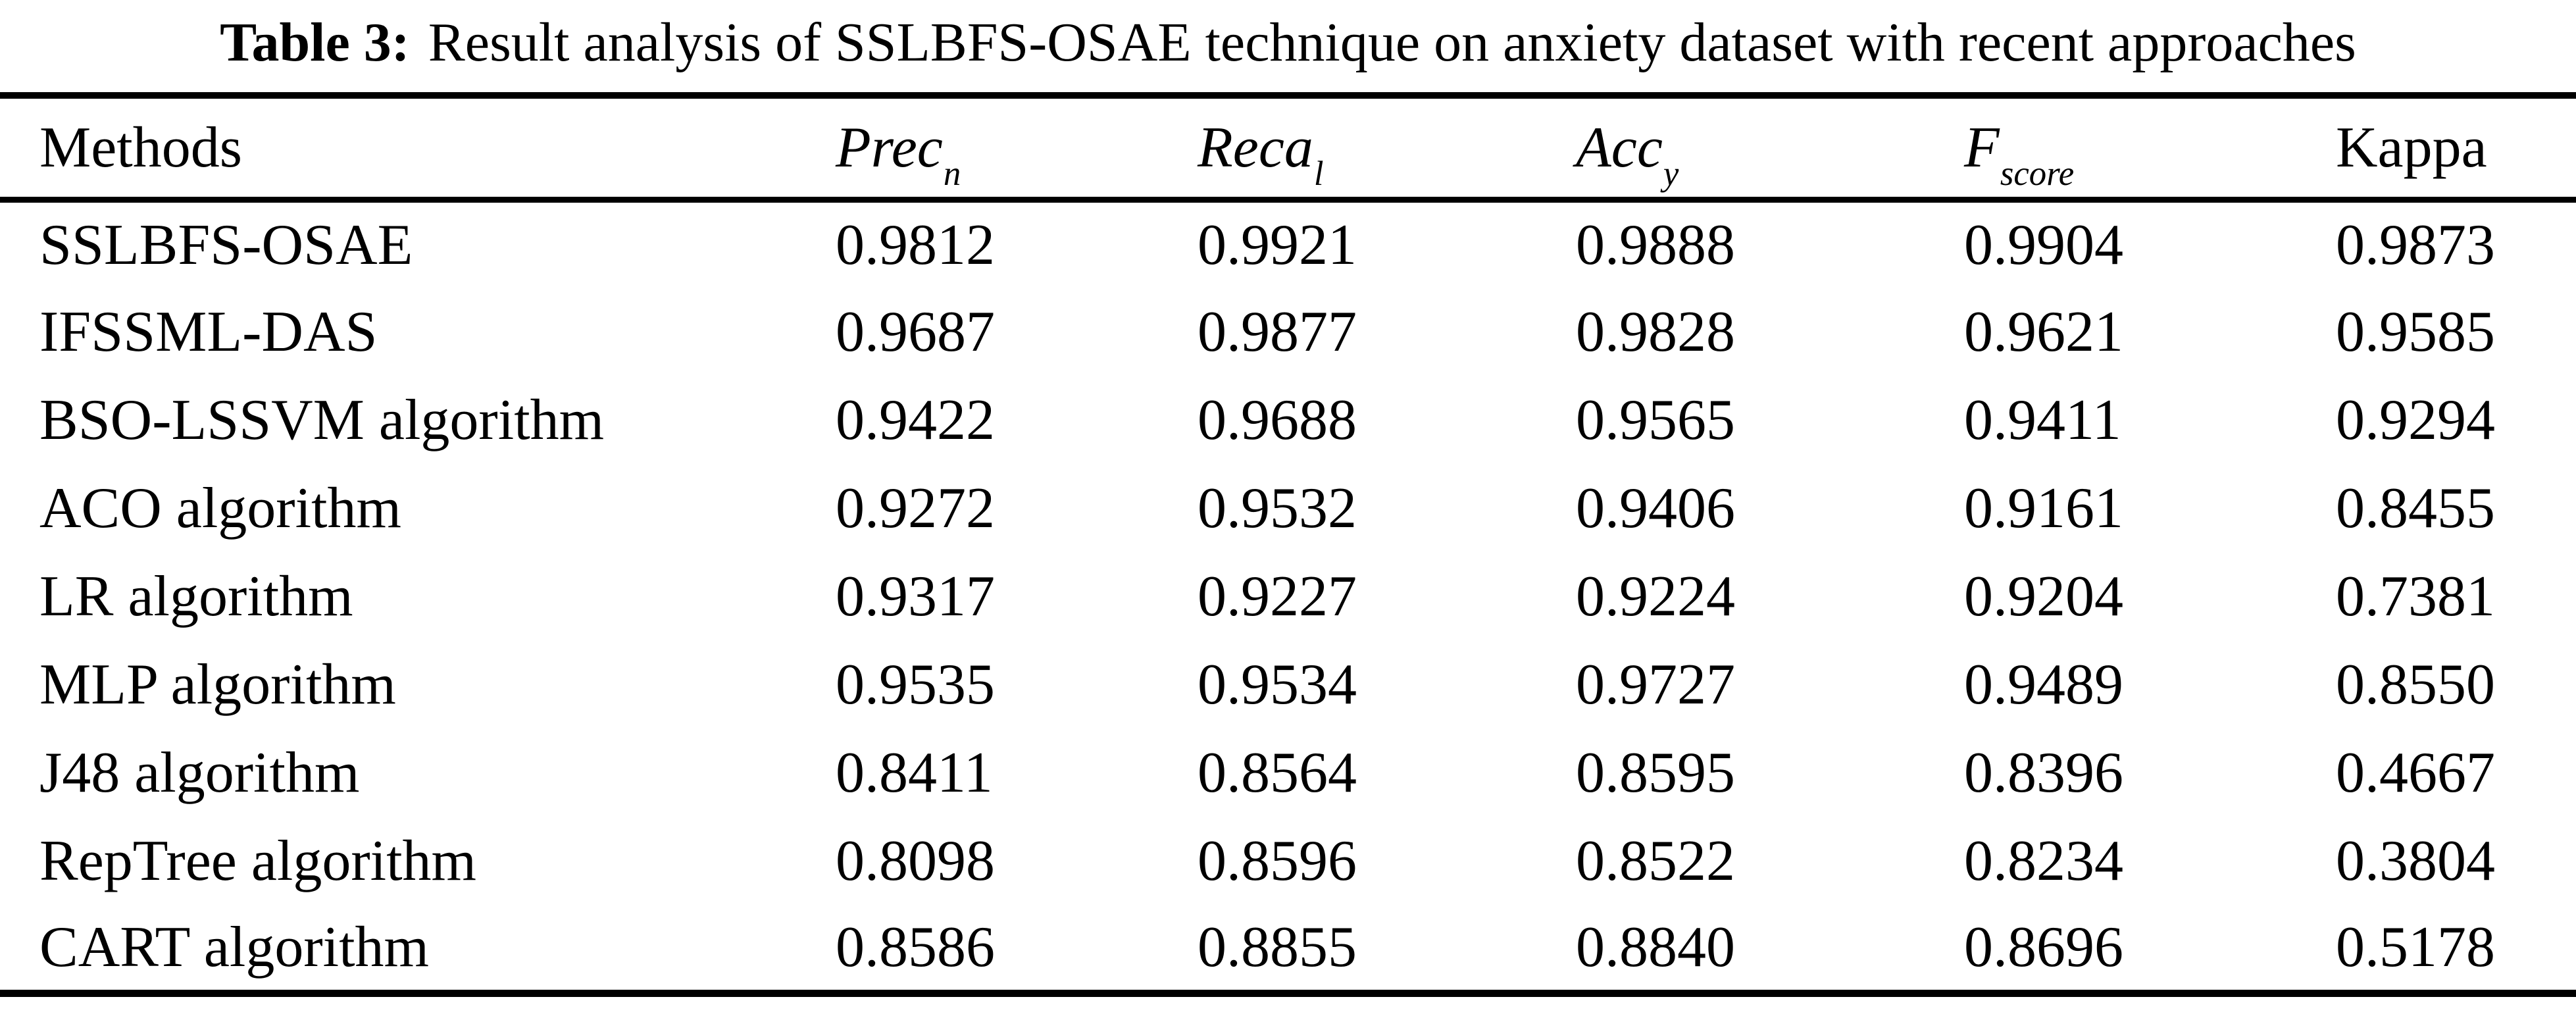  Describe the element at coordinates (1277, 508) in the screenshot. I see `value-cell: 0.9532` at that location.